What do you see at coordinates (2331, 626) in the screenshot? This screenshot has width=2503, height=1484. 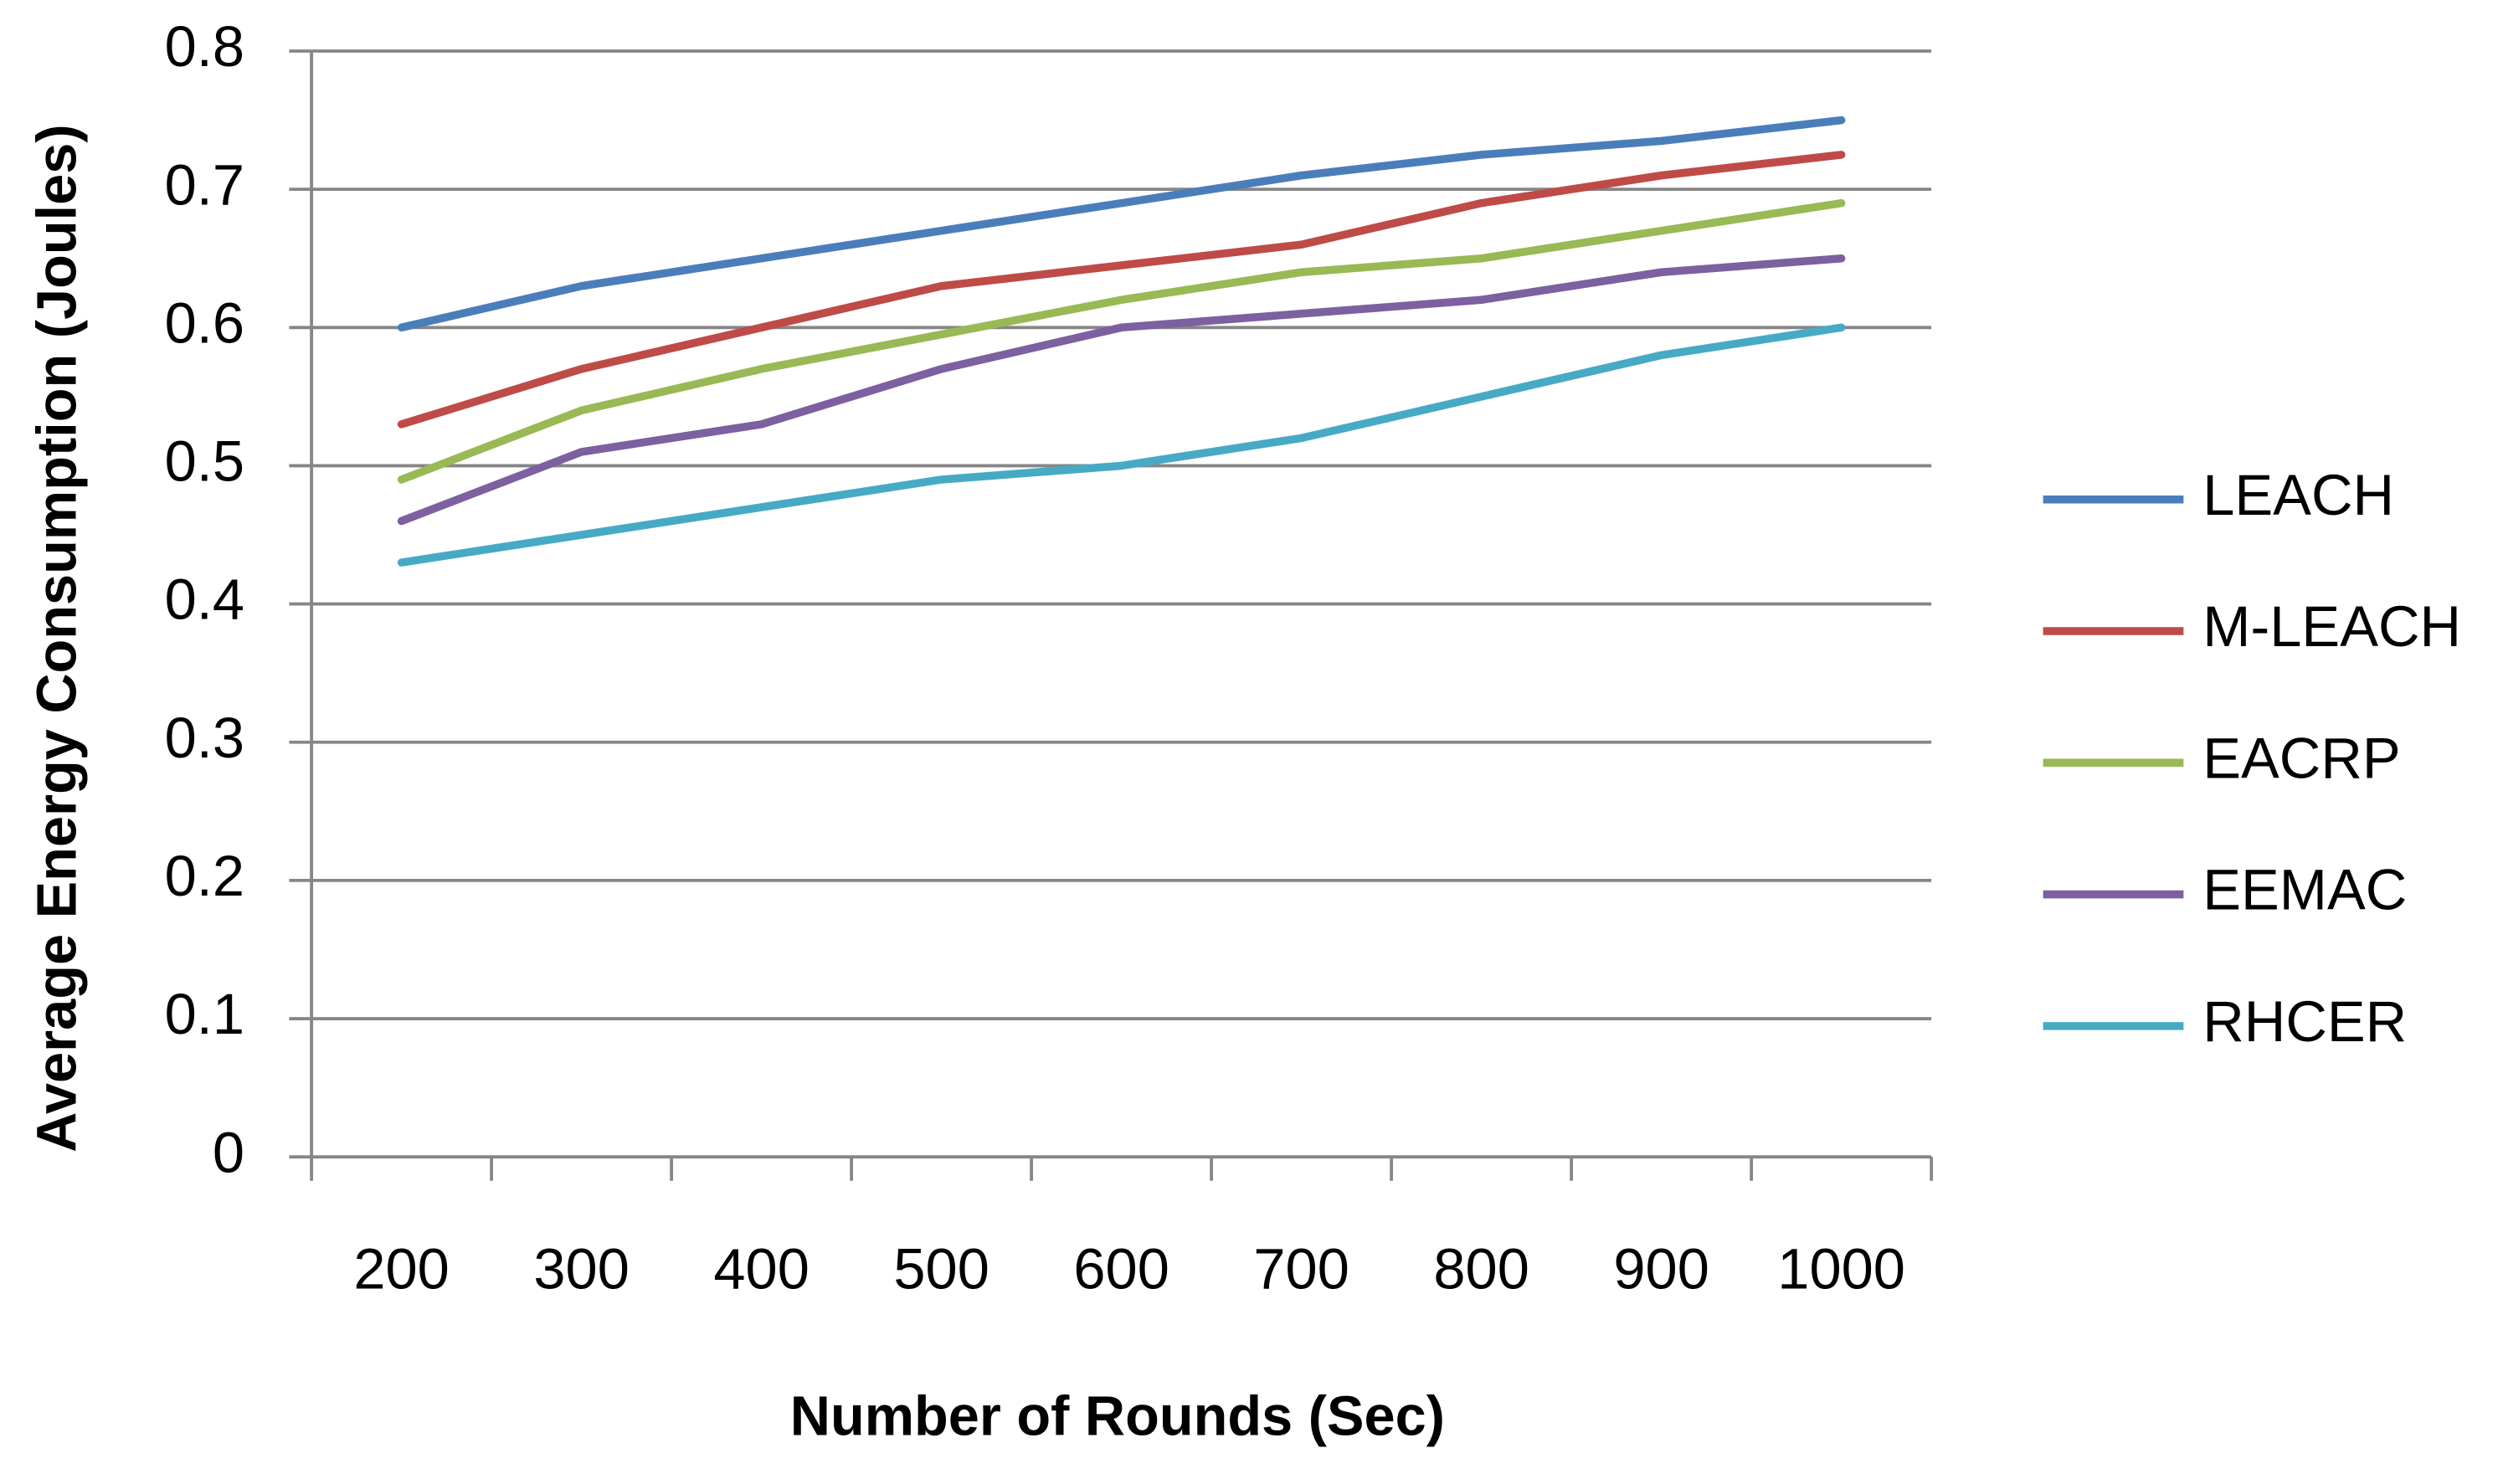 I see `legend-label: M-LEACH` at bounding box center [2331, 626].